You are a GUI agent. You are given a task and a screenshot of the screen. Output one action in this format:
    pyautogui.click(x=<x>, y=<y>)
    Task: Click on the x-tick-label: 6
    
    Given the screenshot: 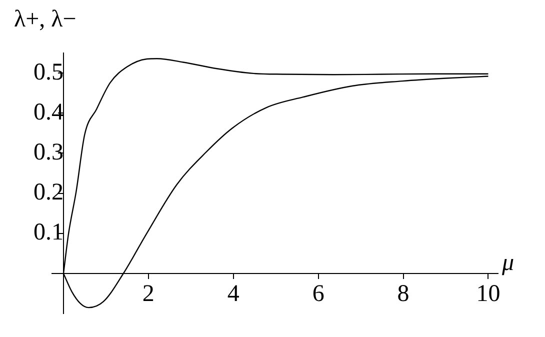 What is the action you would take?
    pyautogui.click(x=318, y=294)
    